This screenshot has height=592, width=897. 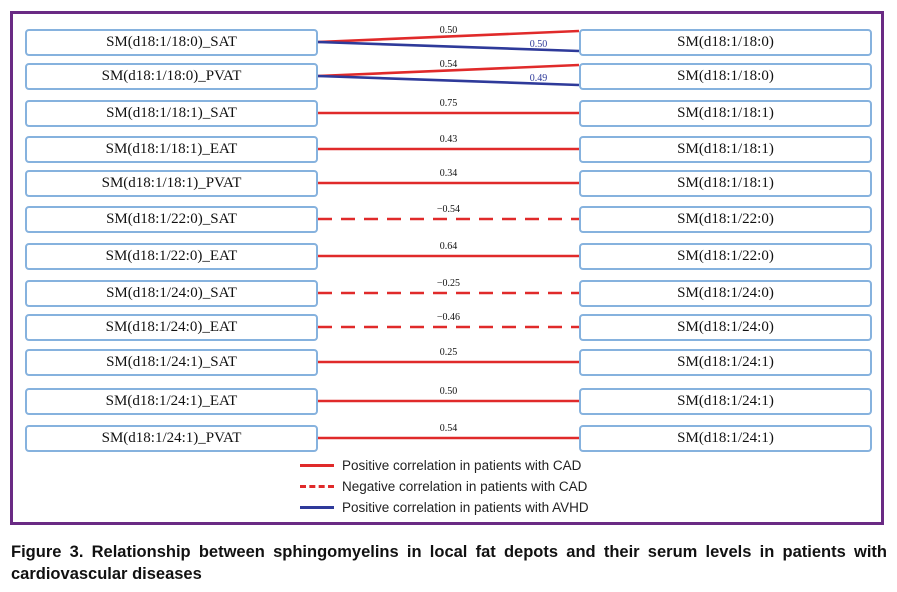 I want to click on node-label: SM(d18:1/24:1)_SAT, so click(x=171, y=361).